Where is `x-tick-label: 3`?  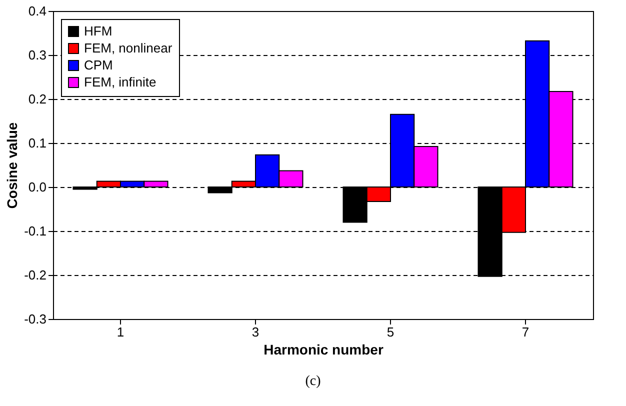 x-tick-label: 3 is located at coordinates (256, 332).